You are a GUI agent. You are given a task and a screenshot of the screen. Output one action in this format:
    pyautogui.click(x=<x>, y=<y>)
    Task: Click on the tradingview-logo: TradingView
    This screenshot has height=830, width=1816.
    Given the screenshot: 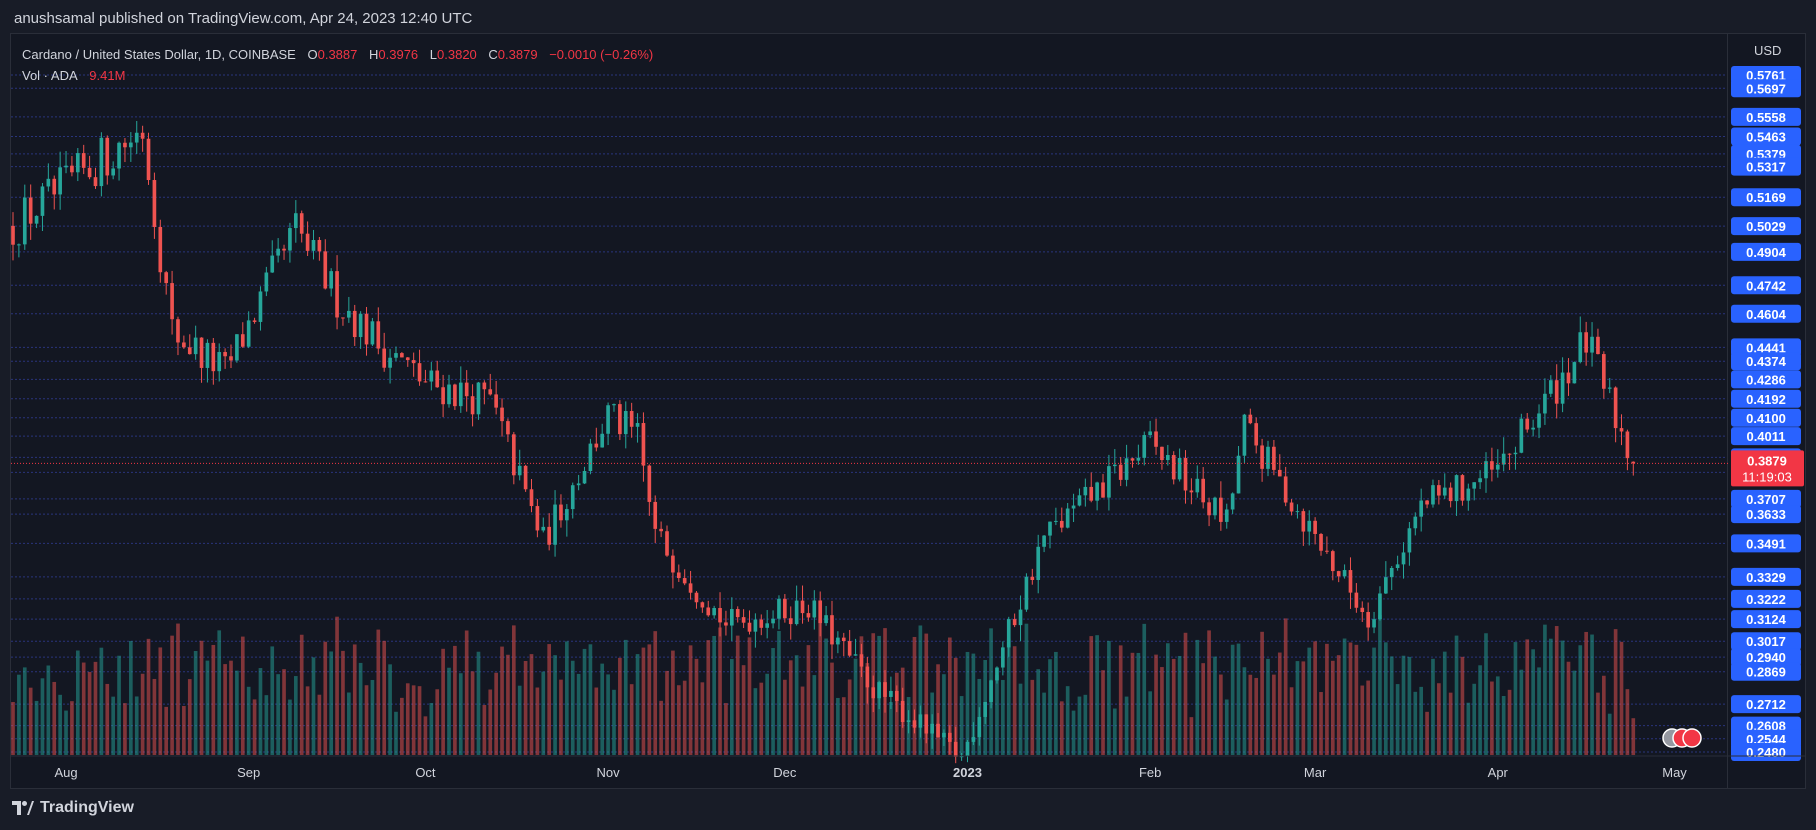 What is the action you would take?
    pyautogui.click(x=73, y=808)
    